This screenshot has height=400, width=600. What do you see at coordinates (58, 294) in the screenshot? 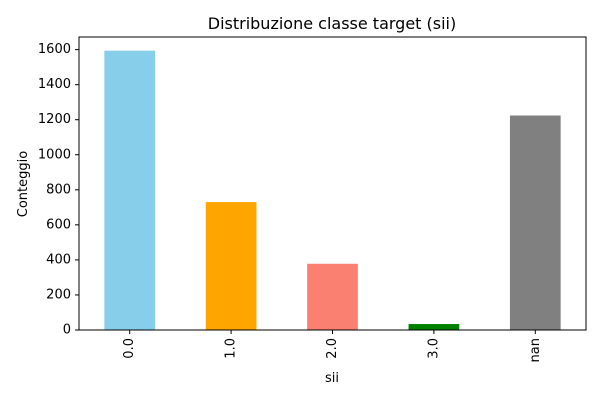
I see `y-tick-label-200: 200` at bounding box center [58, 294].